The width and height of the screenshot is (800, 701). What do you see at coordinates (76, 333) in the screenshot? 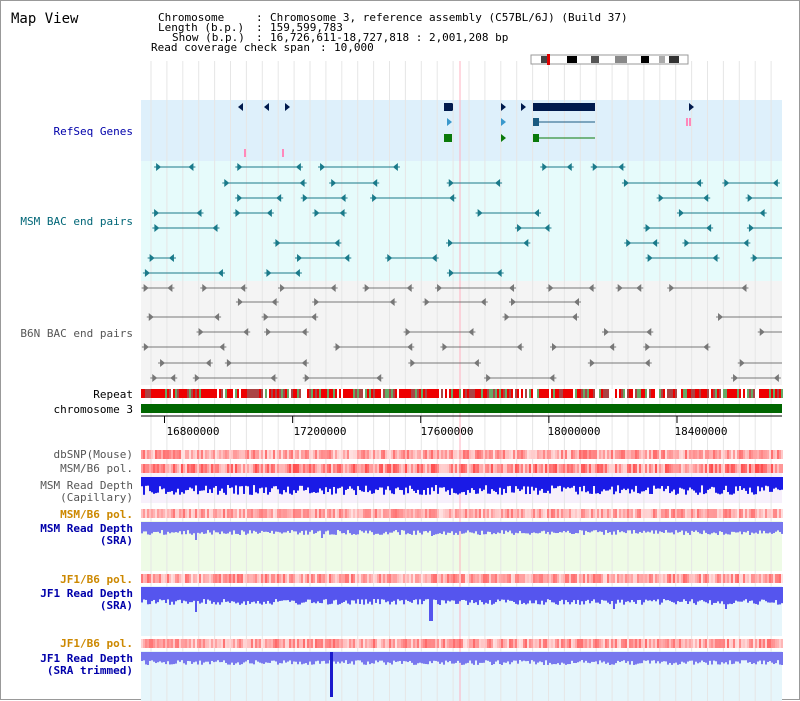
I see `track-label-b6n-bac: B6N BAC end pairs` at bounding box center [76, 333].